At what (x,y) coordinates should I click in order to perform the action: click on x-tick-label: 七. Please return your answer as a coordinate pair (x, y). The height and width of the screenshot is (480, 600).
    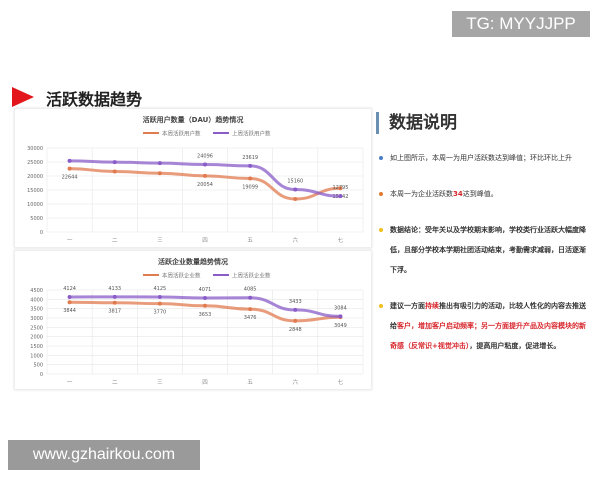
    Looking at the image, I should click on (341, 382).